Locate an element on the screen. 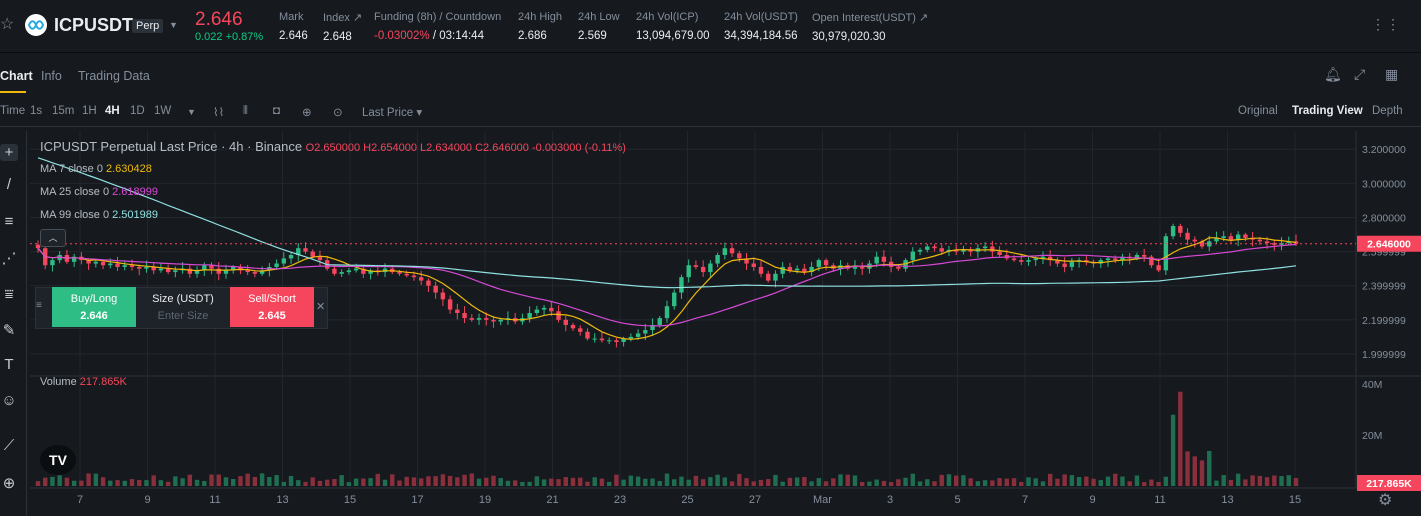 Image resolution: width=1421 pixels, height=516 pixels. zoom-icon: ⊕ is located at coordinates (9, 483).